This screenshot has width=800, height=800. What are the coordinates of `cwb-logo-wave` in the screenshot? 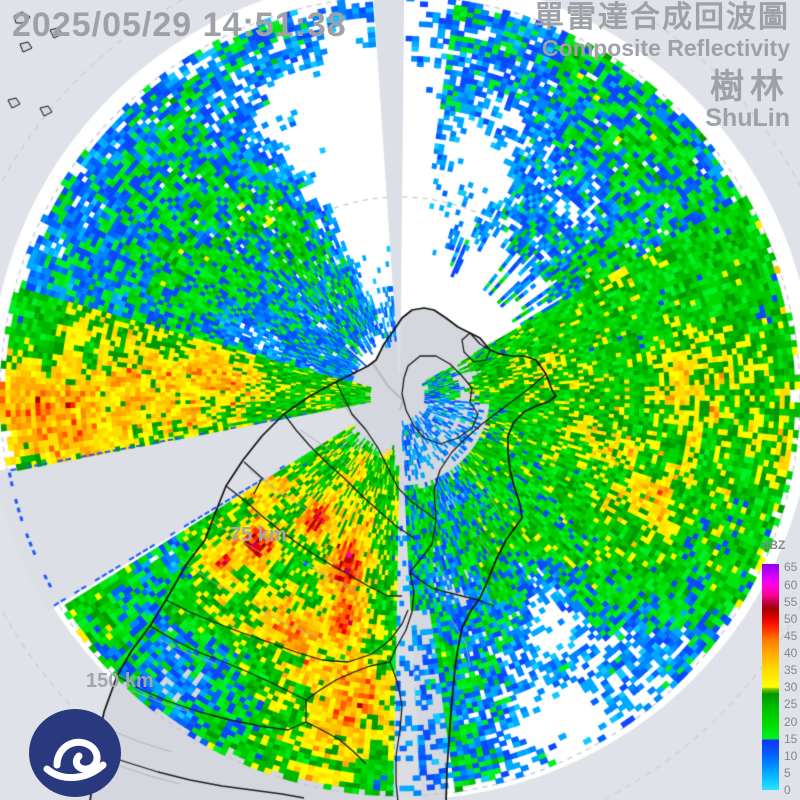 It's located at (75, 771).